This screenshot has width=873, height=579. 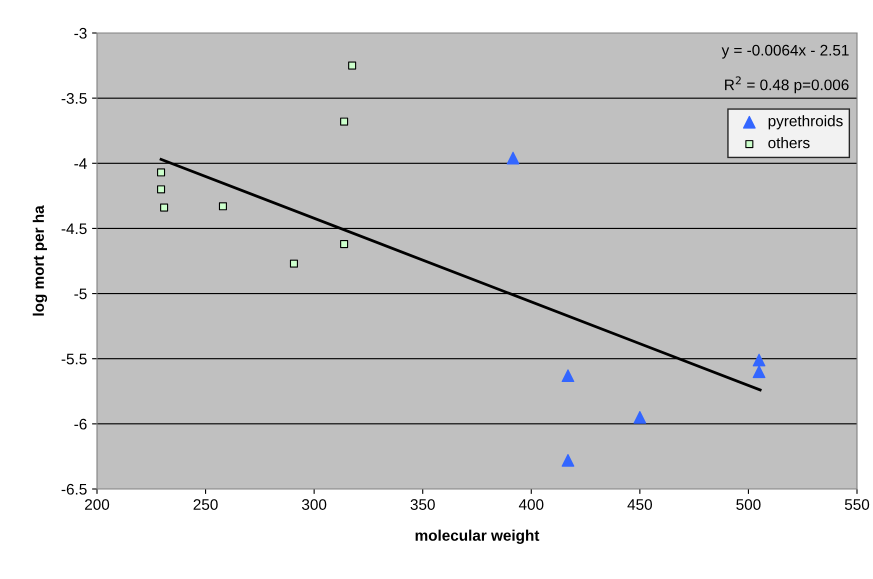 What do you see at coordinates (206, 504) in the screenshot?
I see `x-tick-label: 250` at bounding box center [206, 504].